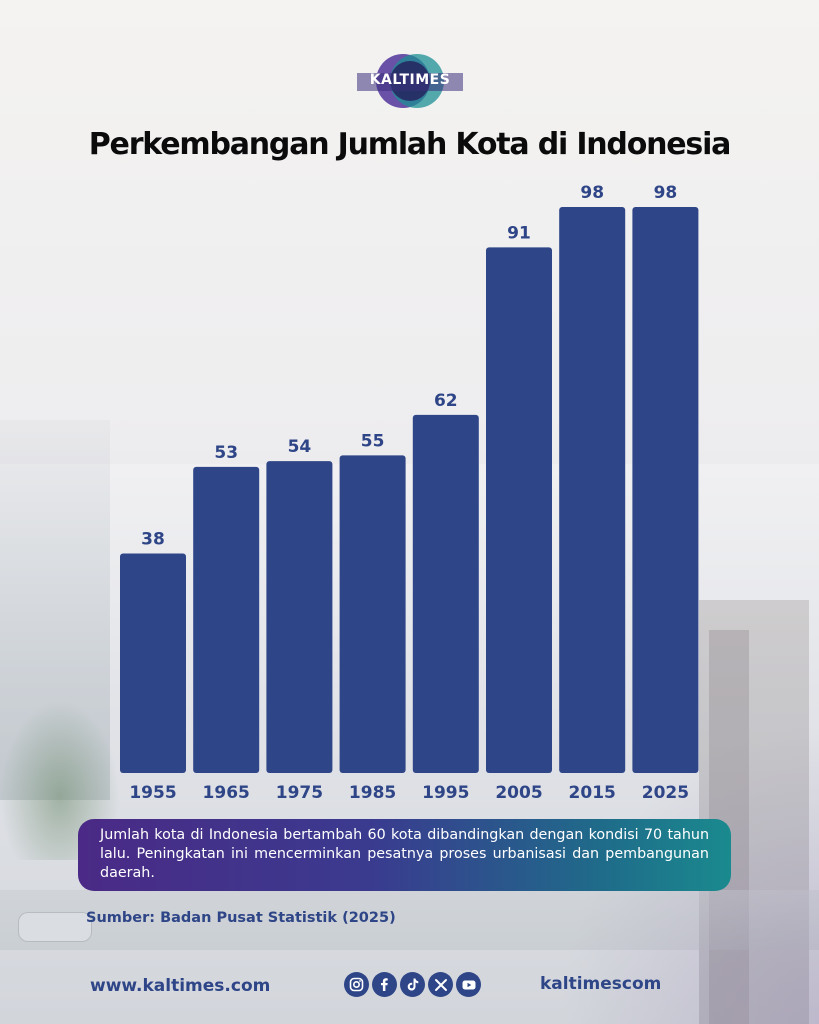 Image resolution: width=819 pixels, height=1024 pixels. What do you see at coordinates (384, 984) in the screenshot?
I see `facebook-icon` at bounding box center [384, 984].